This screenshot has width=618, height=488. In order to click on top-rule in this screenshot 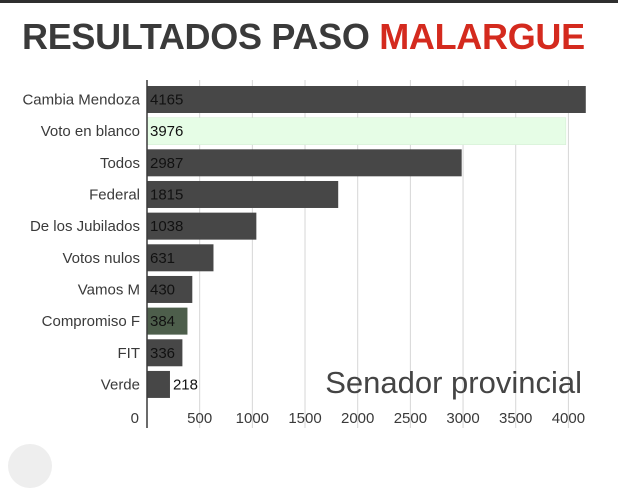, I will do `click(309, 1)`.